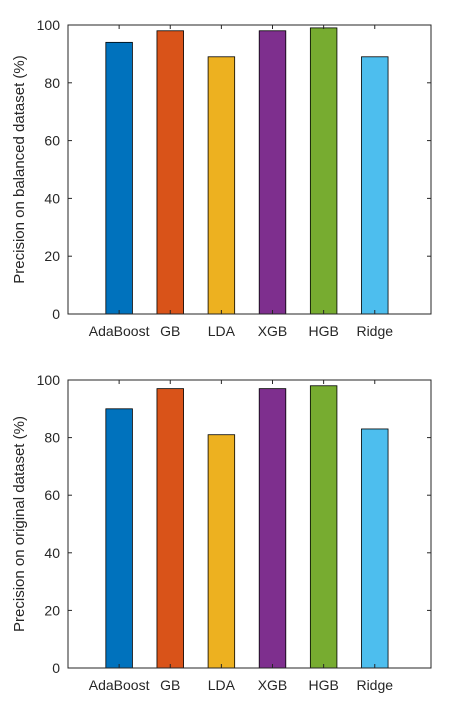 The height and width of the screenshot is (707, 474). What do you see at coordinates (19, 169) in the screenshot?
I see `y-axis-label: Precision on balanced dataset (%)` at bounding box center [19, 169].